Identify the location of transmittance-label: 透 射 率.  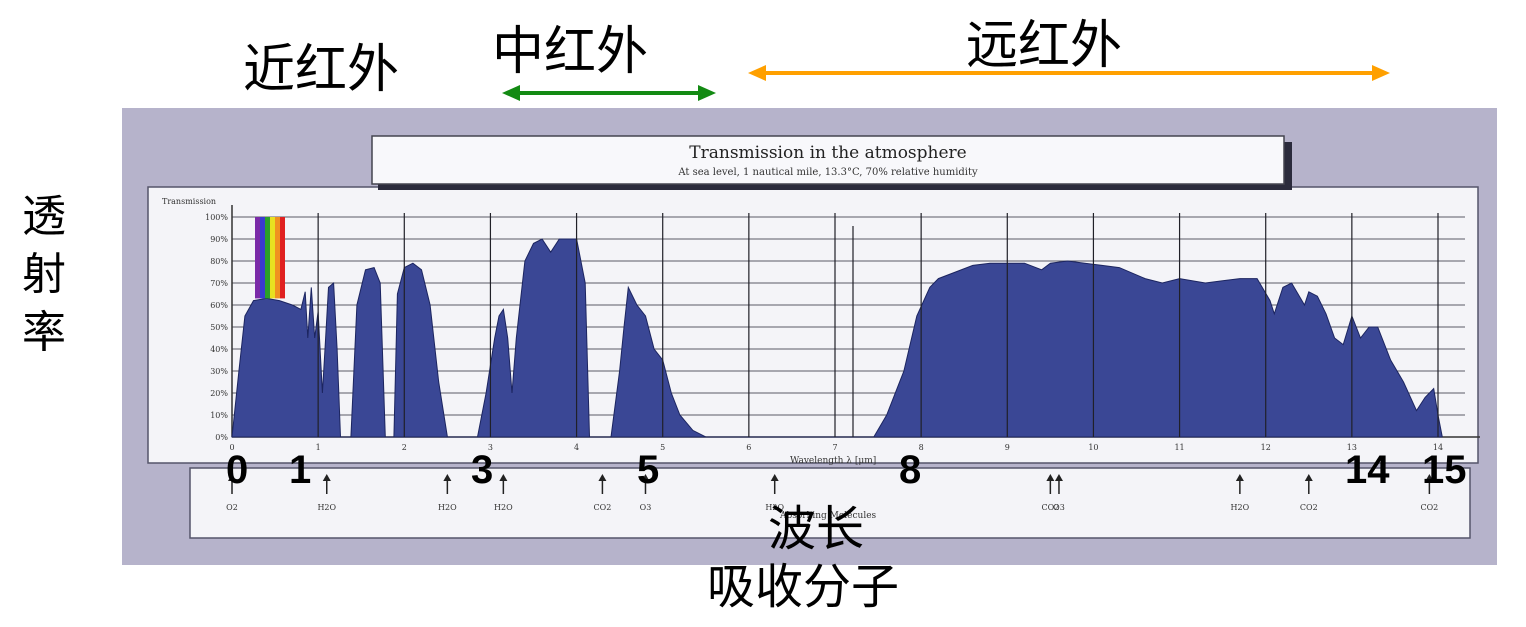
(44, 275).